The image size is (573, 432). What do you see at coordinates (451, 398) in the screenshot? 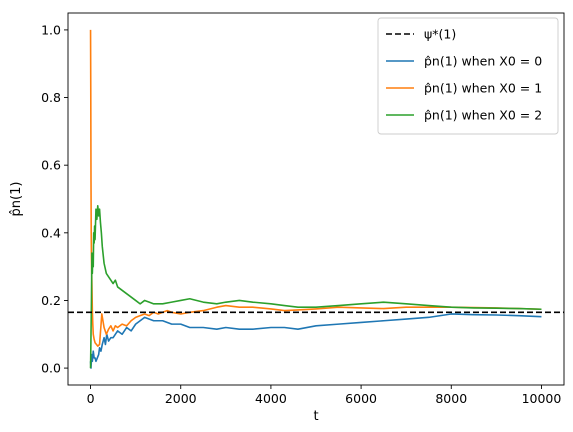
I see `x-tick-label: 8000` at bounding box center [451, 398].